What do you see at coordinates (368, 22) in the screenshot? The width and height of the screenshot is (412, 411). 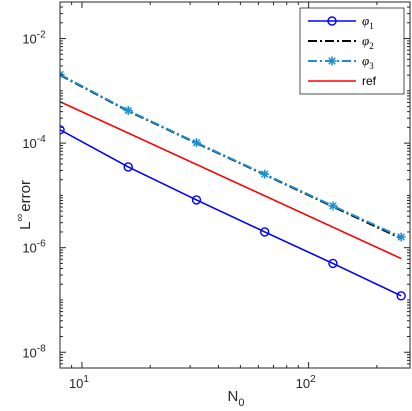 I see `legend-label-1: φ1` at bounding box center [368, 22].